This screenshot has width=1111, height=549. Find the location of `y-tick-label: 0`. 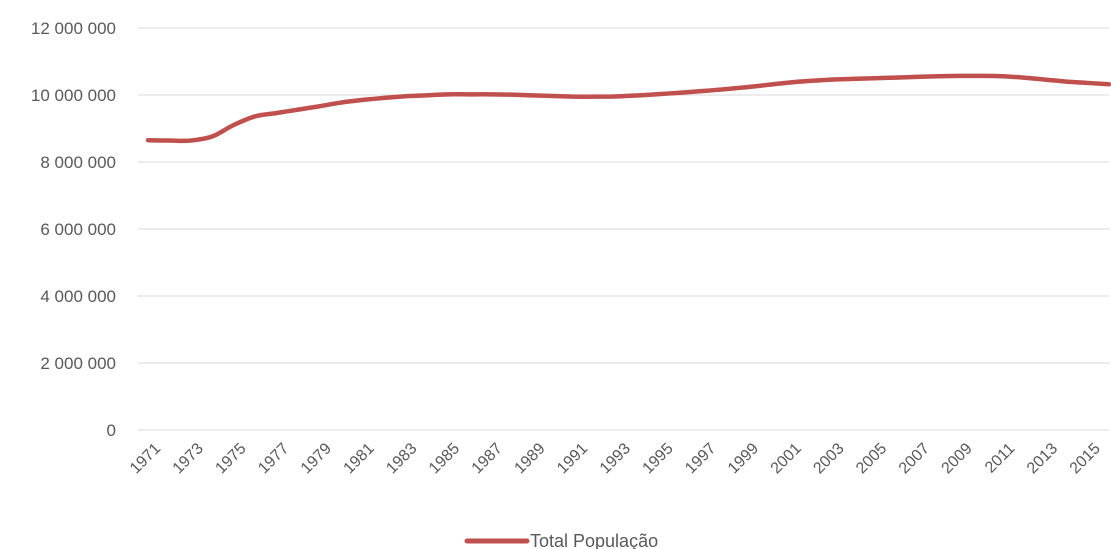

y-tick-label: 0 is located at coordinates (111, 430).